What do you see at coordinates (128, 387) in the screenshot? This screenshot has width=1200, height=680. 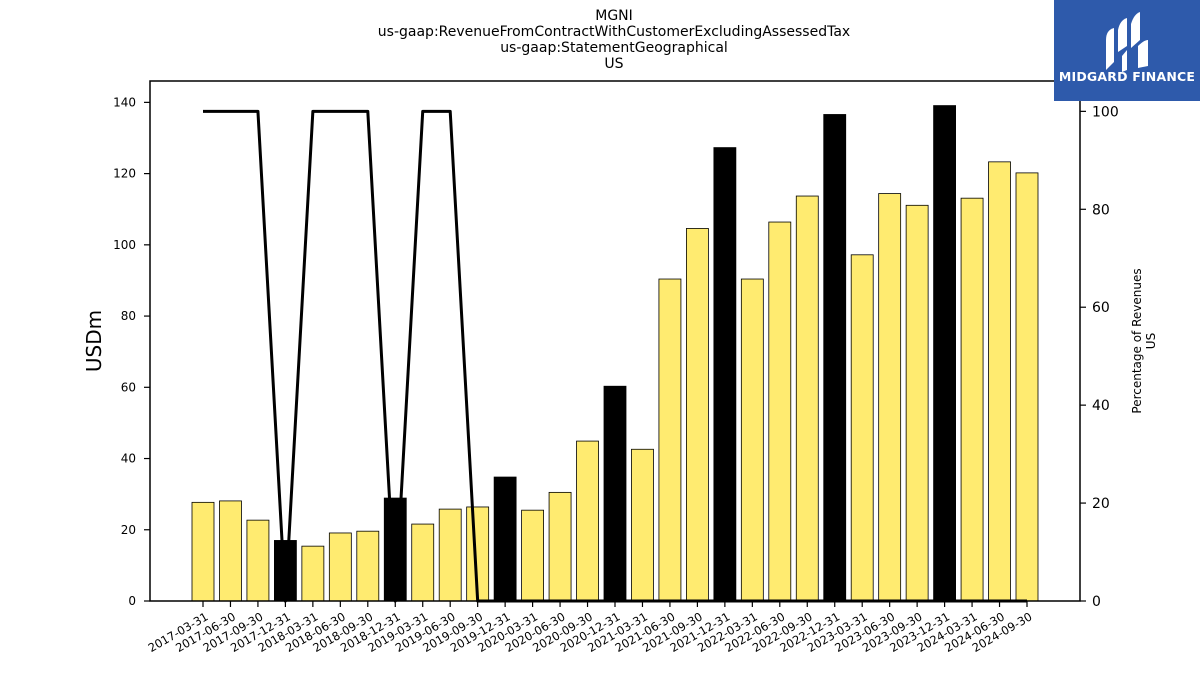 I see `left-tick-label: 60` at bounding box center [128, 387].